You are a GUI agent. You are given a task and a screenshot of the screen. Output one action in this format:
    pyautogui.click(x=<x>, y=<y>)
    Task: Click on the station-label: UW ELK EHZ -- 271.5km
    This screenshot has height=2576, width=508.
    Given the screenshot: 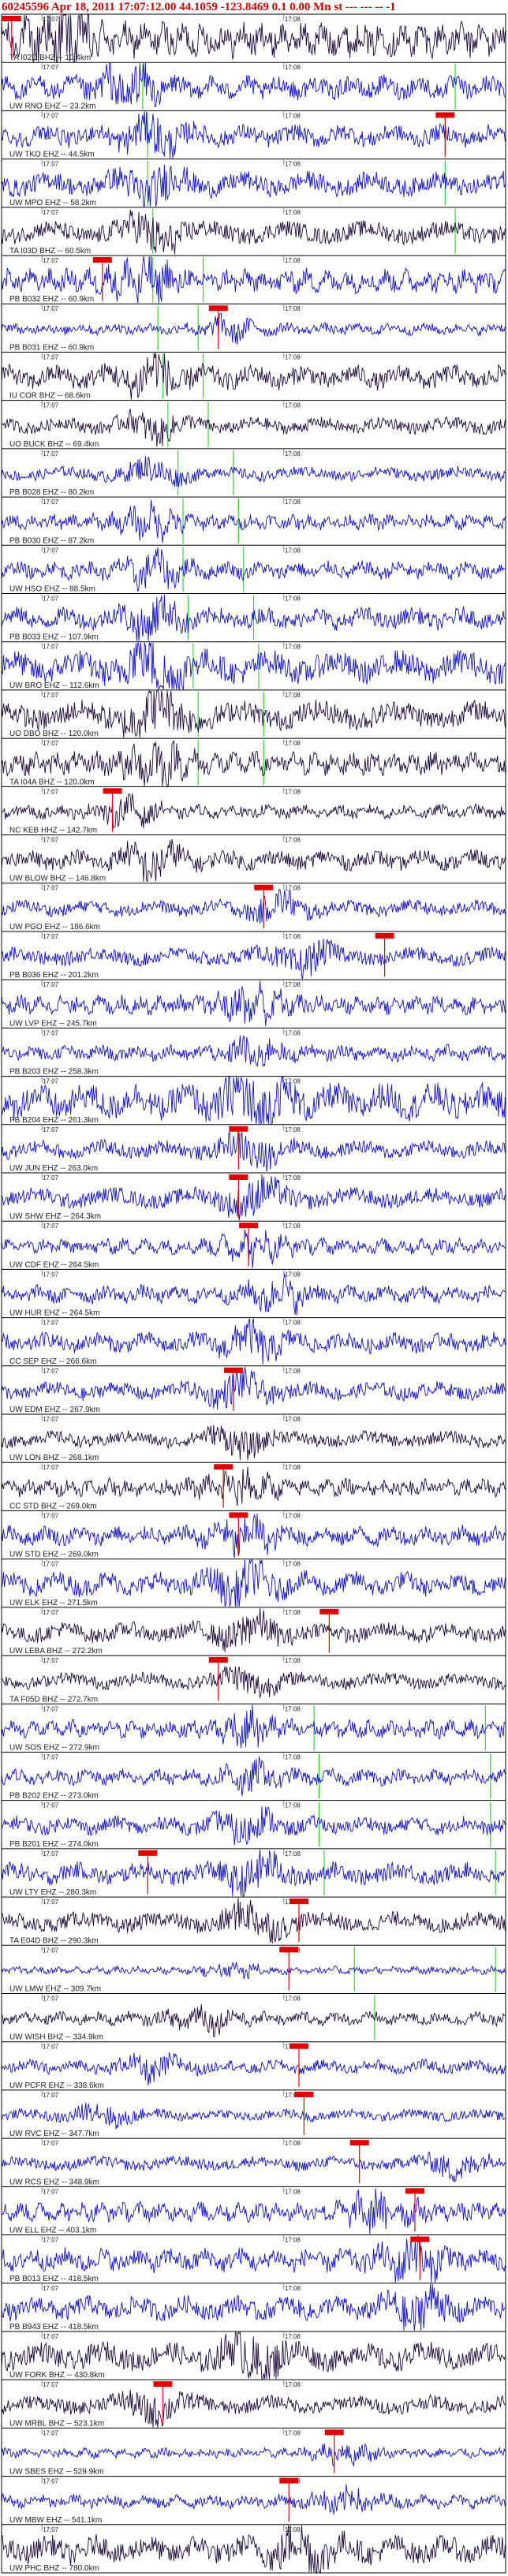 What is the action you would take?
    pyautogui.click(x=53, y=1603)
    